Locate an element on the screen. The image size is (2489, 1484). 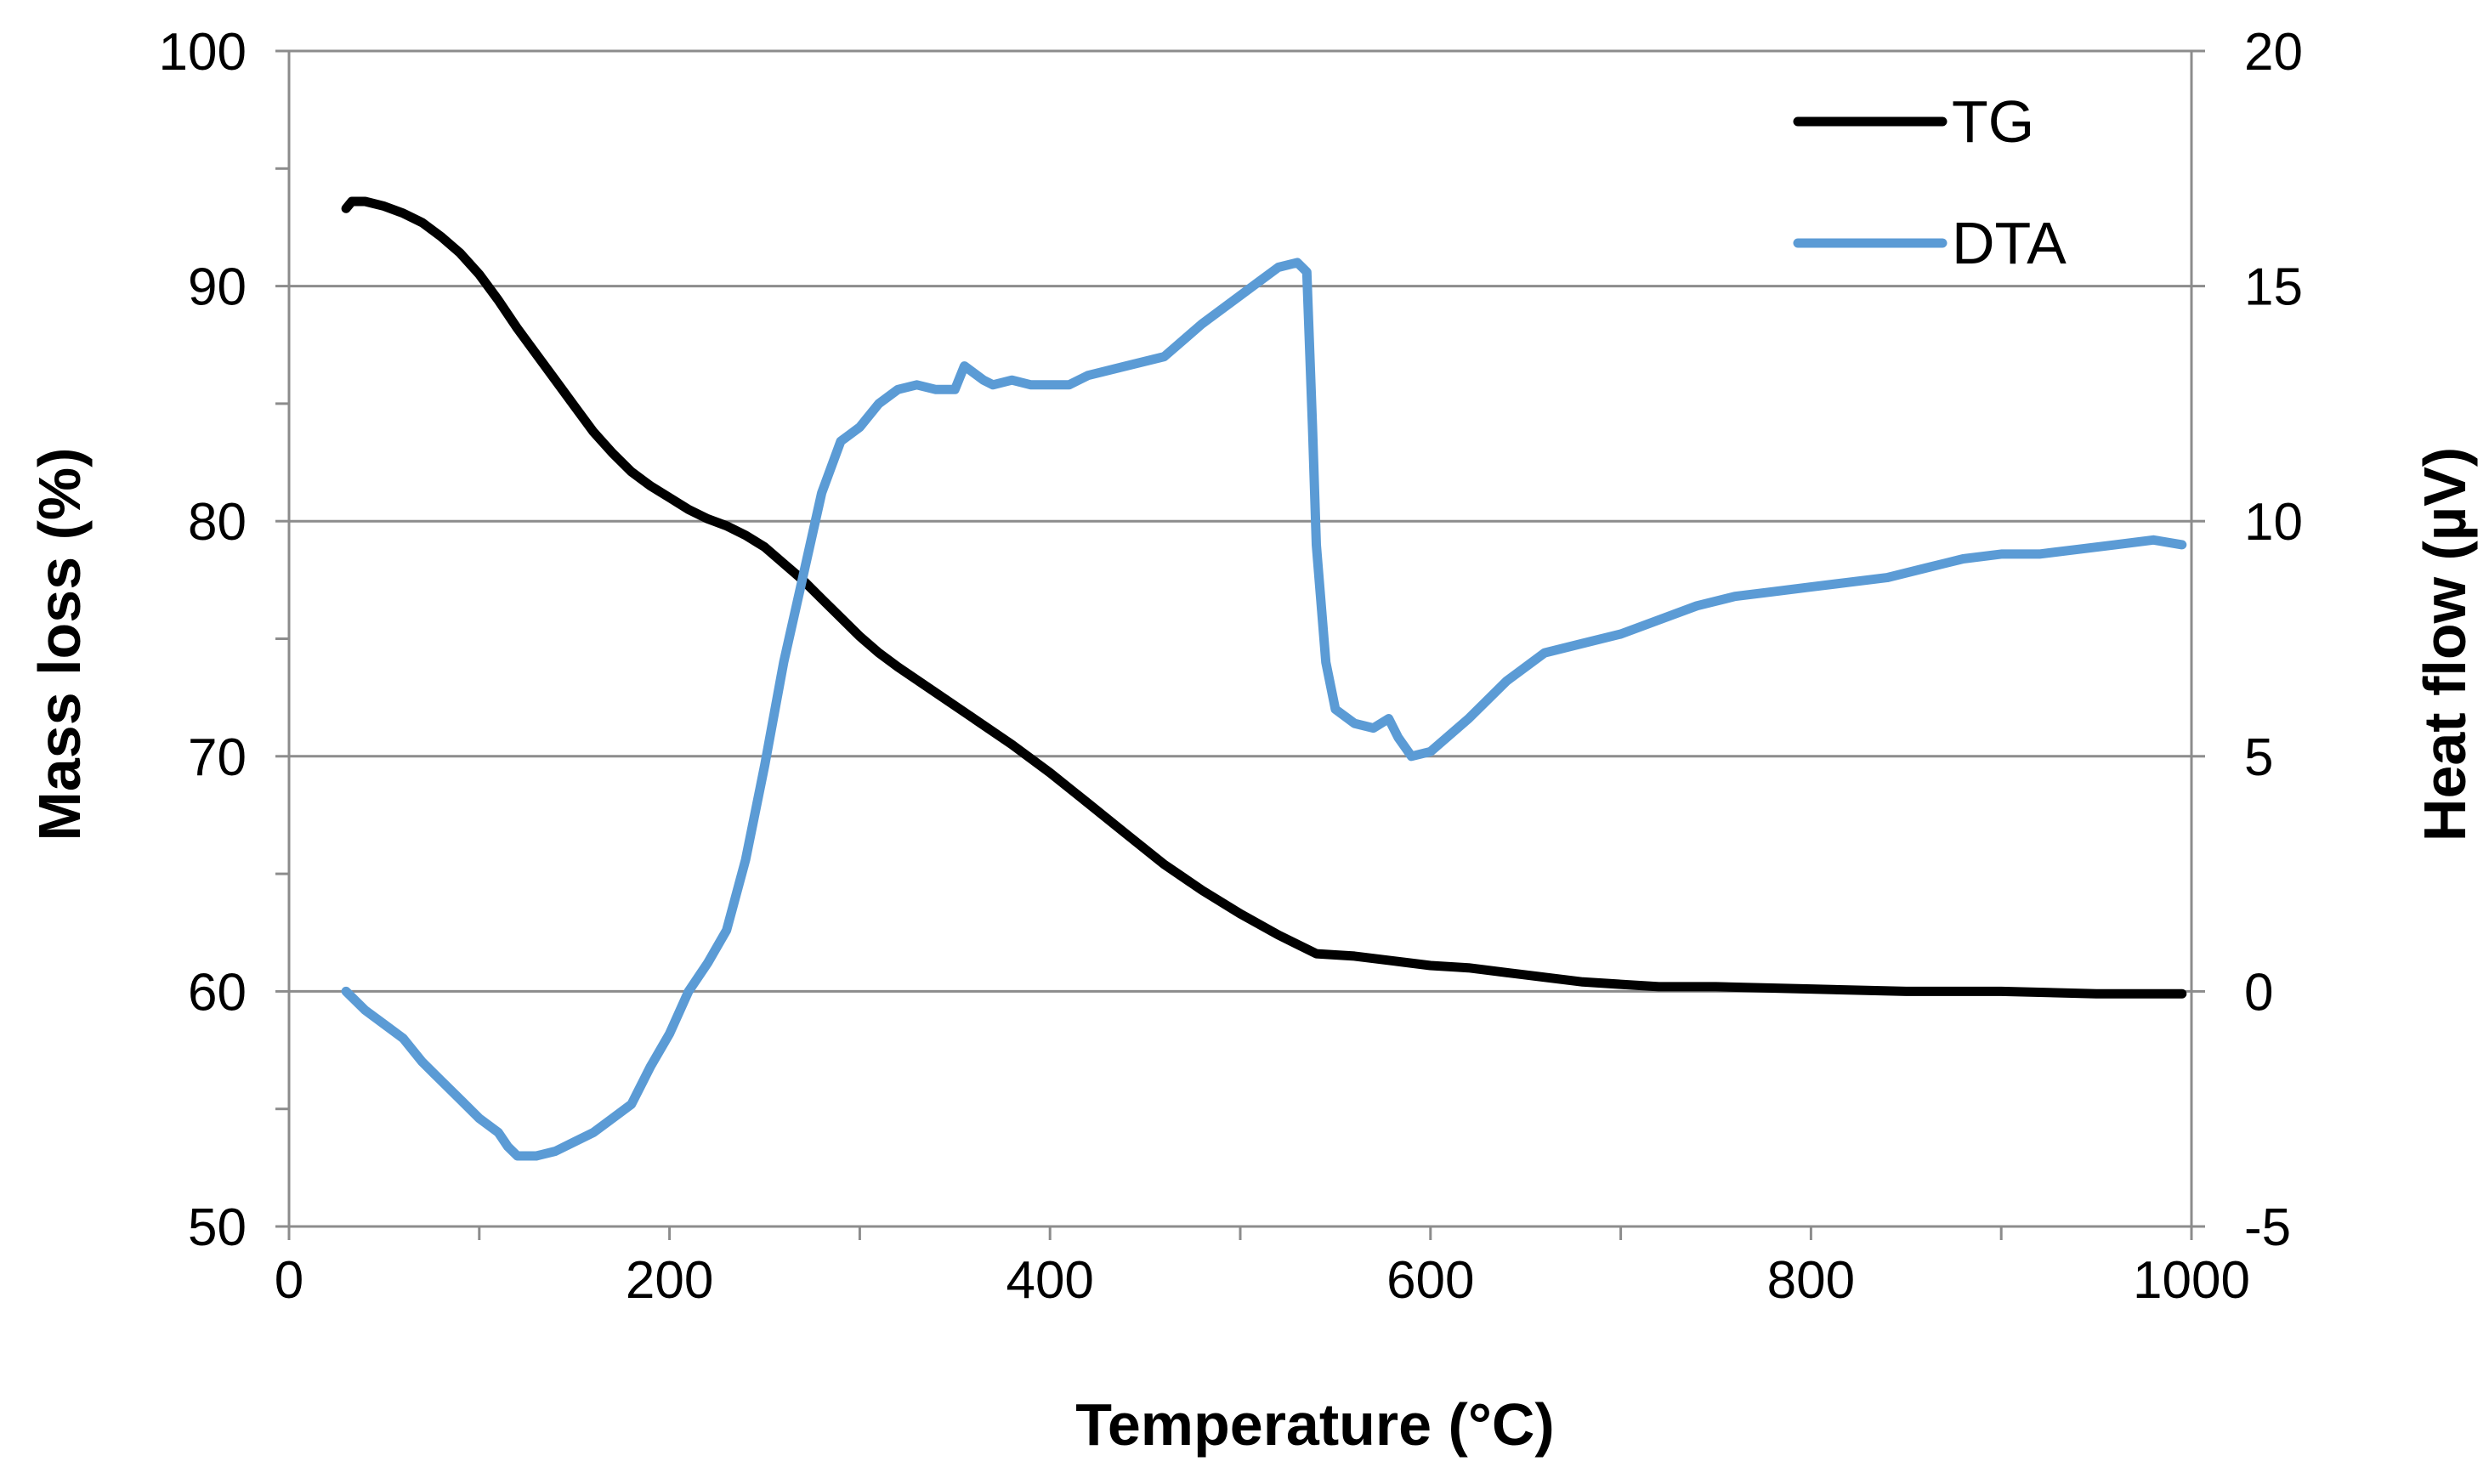
y-right-tick-label: 15 is located at coordinates (2273, 287).